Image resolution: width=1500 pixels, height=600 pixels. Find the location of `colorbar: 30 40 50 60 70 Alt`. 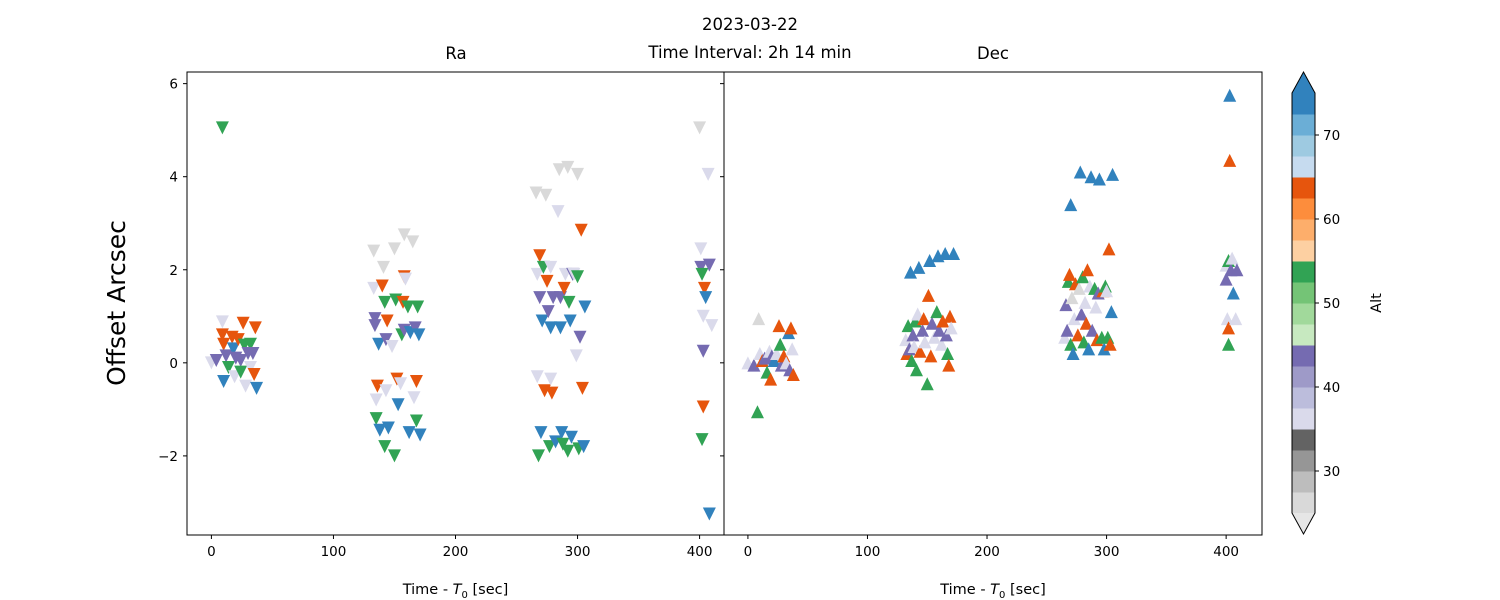

colorbar: 30 40 50 60 70 Alt is located at coordinates (1338, 303).